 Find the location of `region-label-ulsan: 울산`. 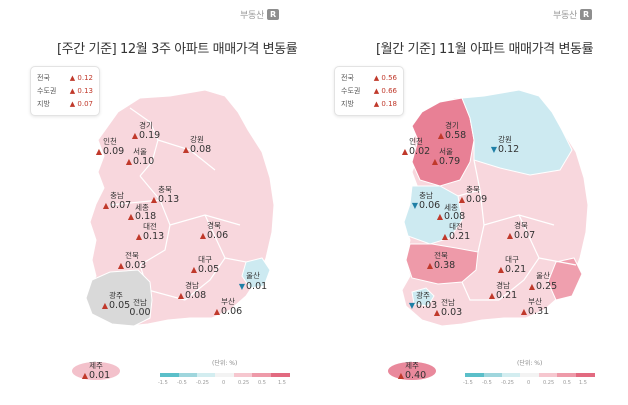

region-label-ulsan: 울산 is located at coordinates (543, 275).